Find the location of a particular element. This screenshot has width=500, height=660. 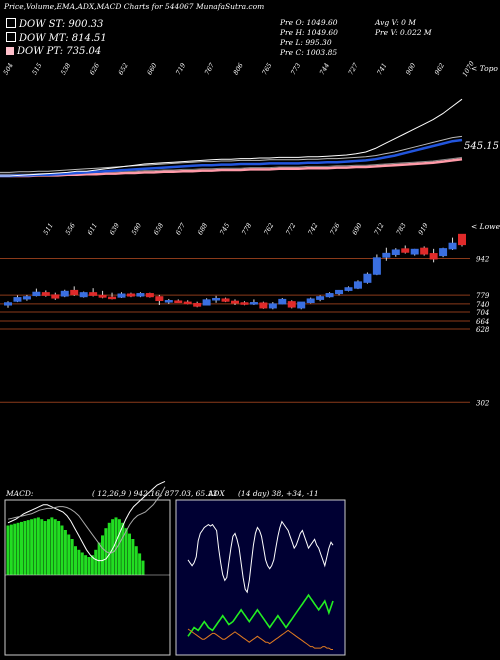

candle-top-label: 726 is located at coordinates (334, 229).